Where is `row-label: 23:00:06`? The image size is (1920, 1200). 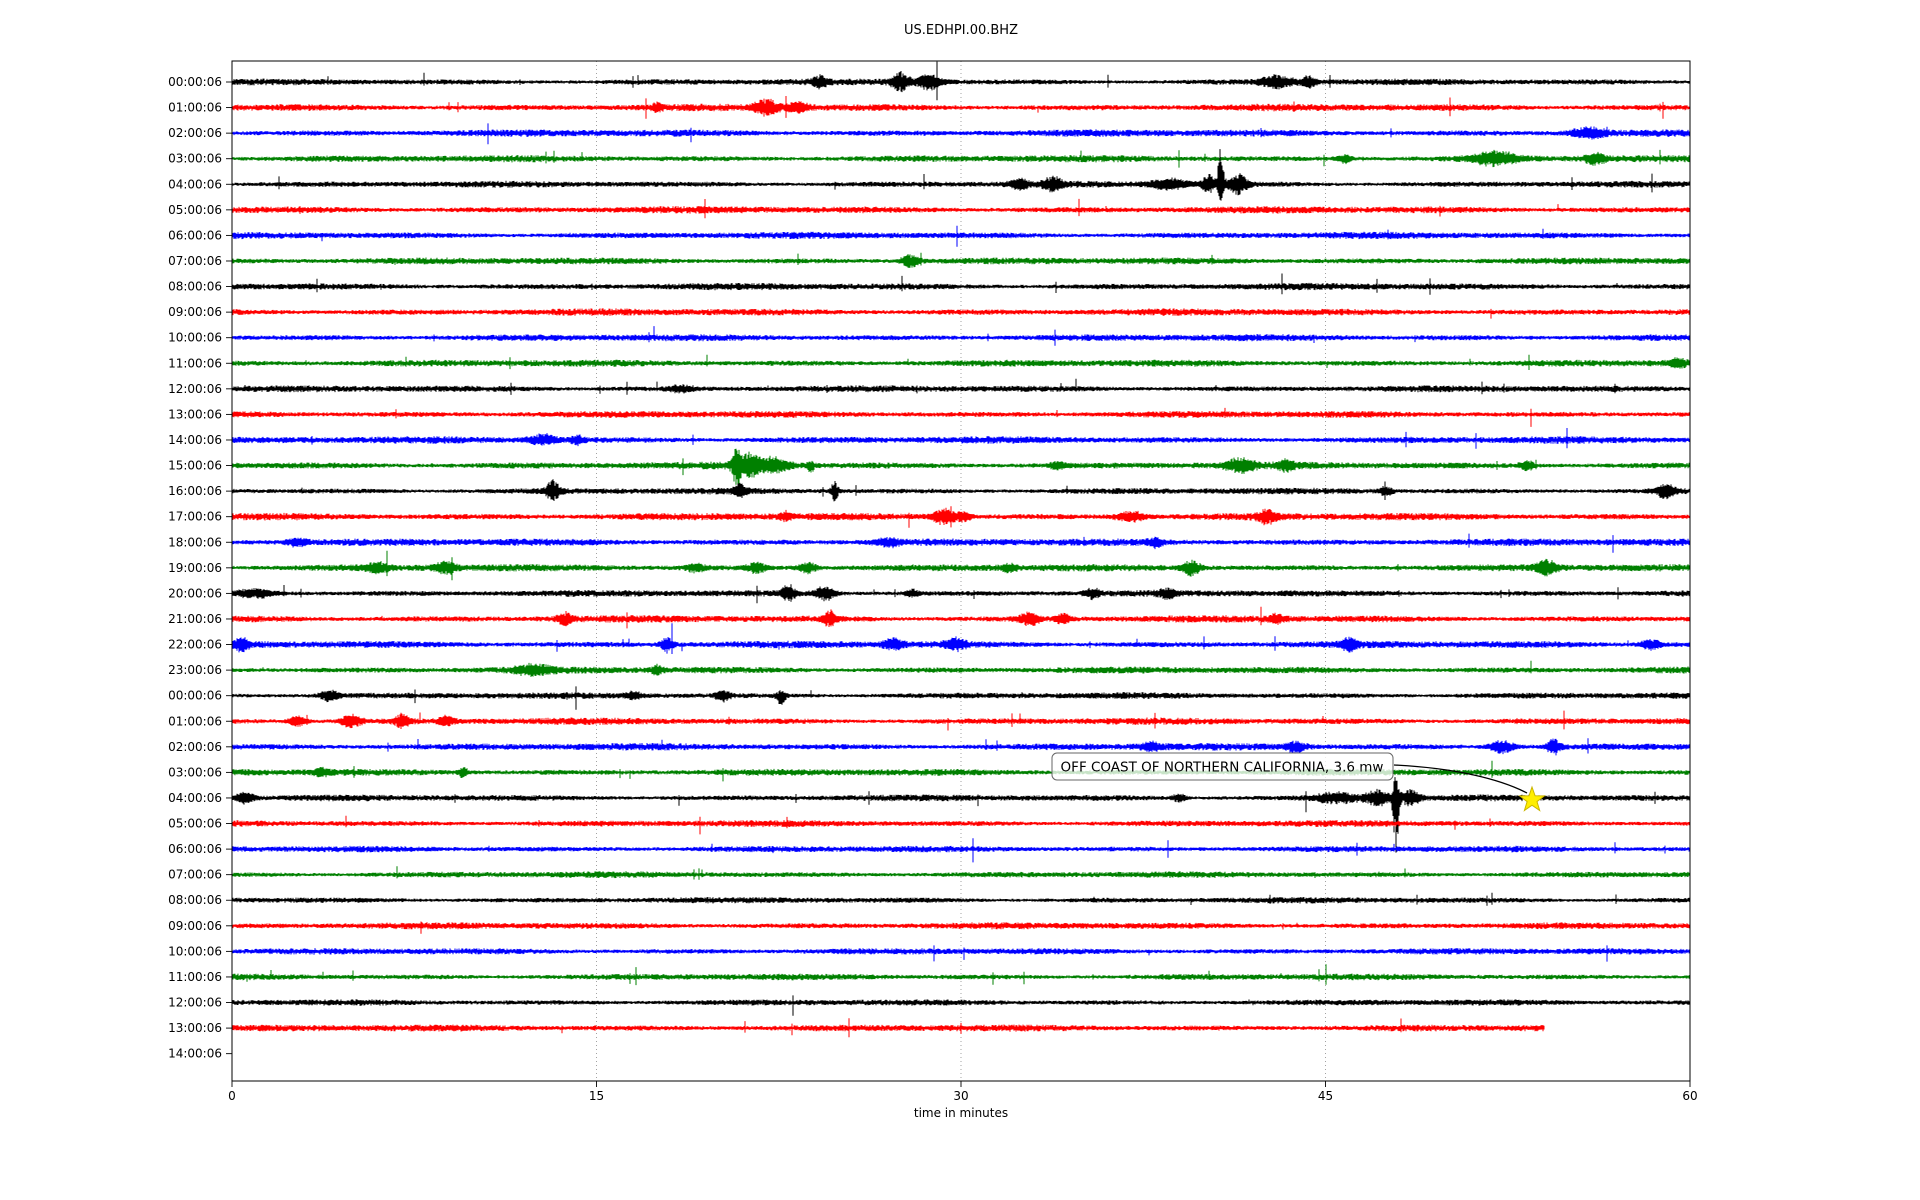 row-label: 23:00:06 is located at coordinates (195, 670).